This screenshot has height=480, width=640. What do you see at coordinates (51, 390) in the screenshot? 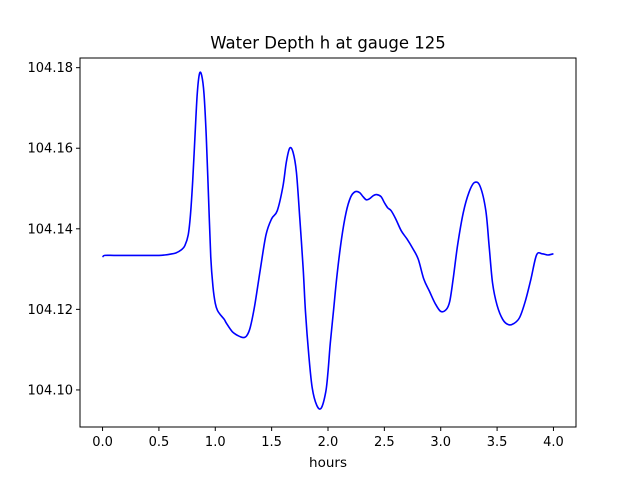
I see `y-tick-label: 104.10` at bounding box center [51, 390].